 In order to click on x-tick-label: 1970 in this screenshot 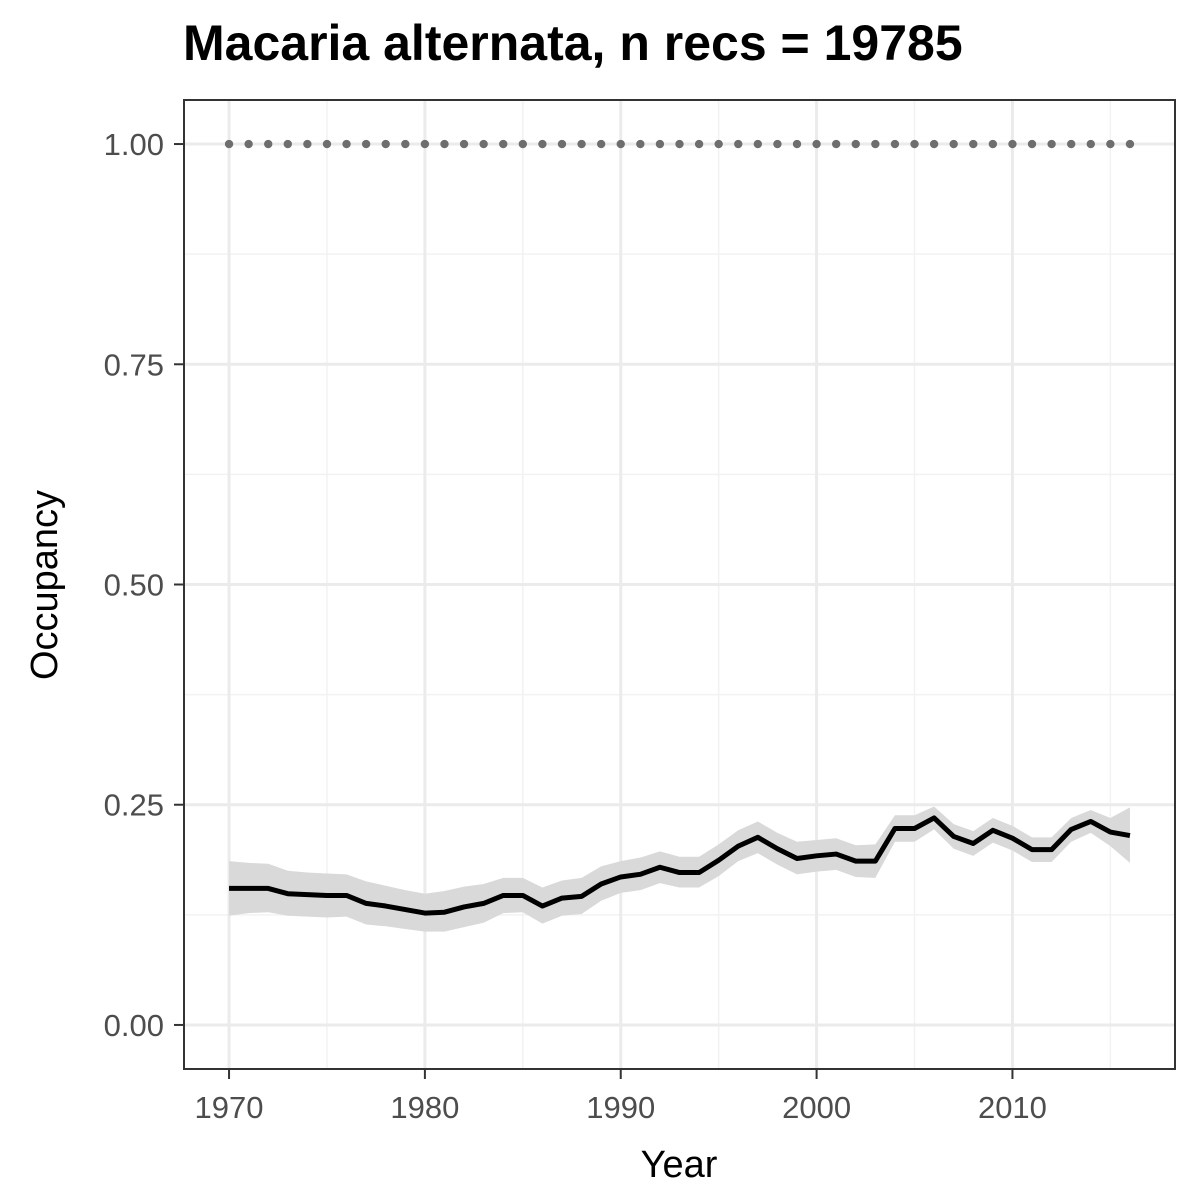, I will do `click(229, 1107)`.